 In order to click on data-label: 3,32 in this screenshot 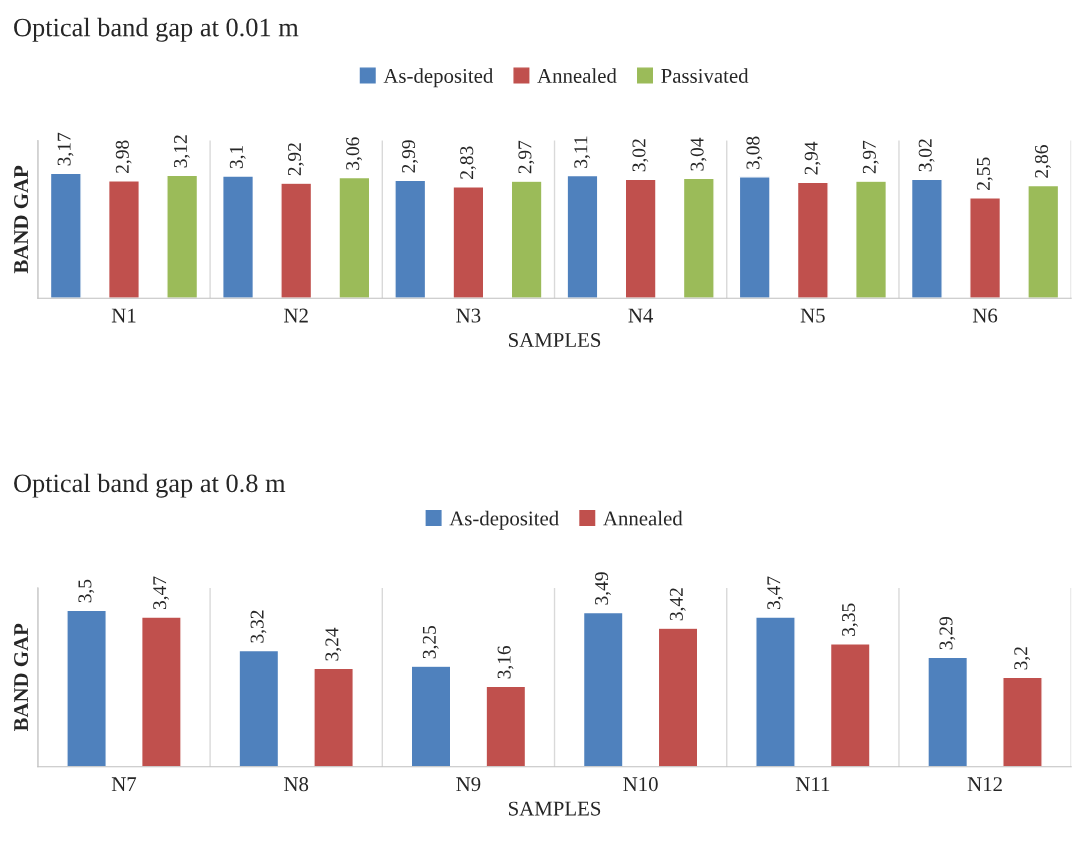, I will do `click(258, 626)`.